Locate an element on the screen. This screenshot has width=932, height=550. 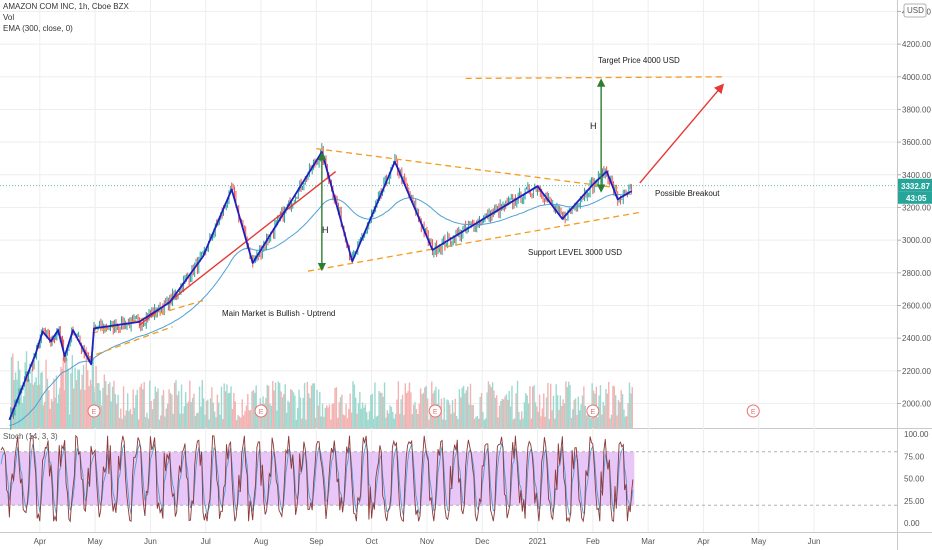
time-tick-label: 2021 is located at coordinates (538, 541).